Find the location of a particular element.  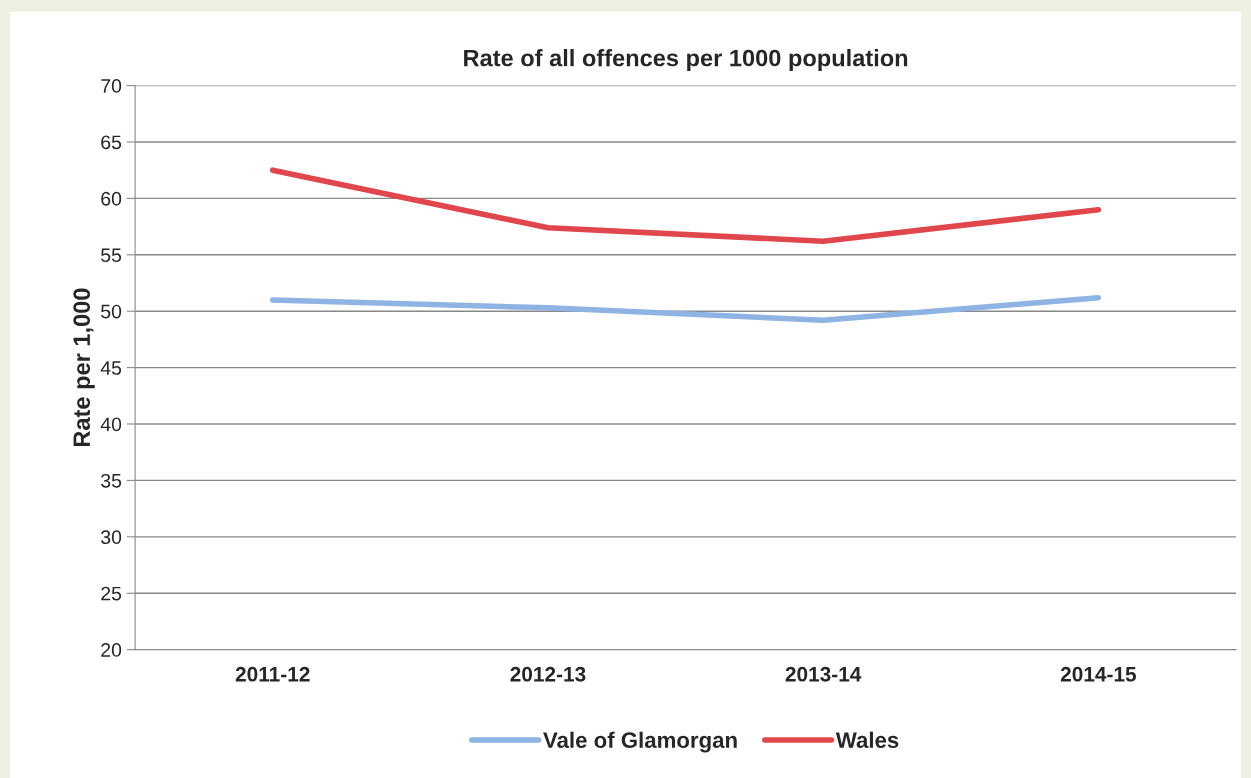

x-tick-label: 2014-15 is located at coordinates (1098, 674).